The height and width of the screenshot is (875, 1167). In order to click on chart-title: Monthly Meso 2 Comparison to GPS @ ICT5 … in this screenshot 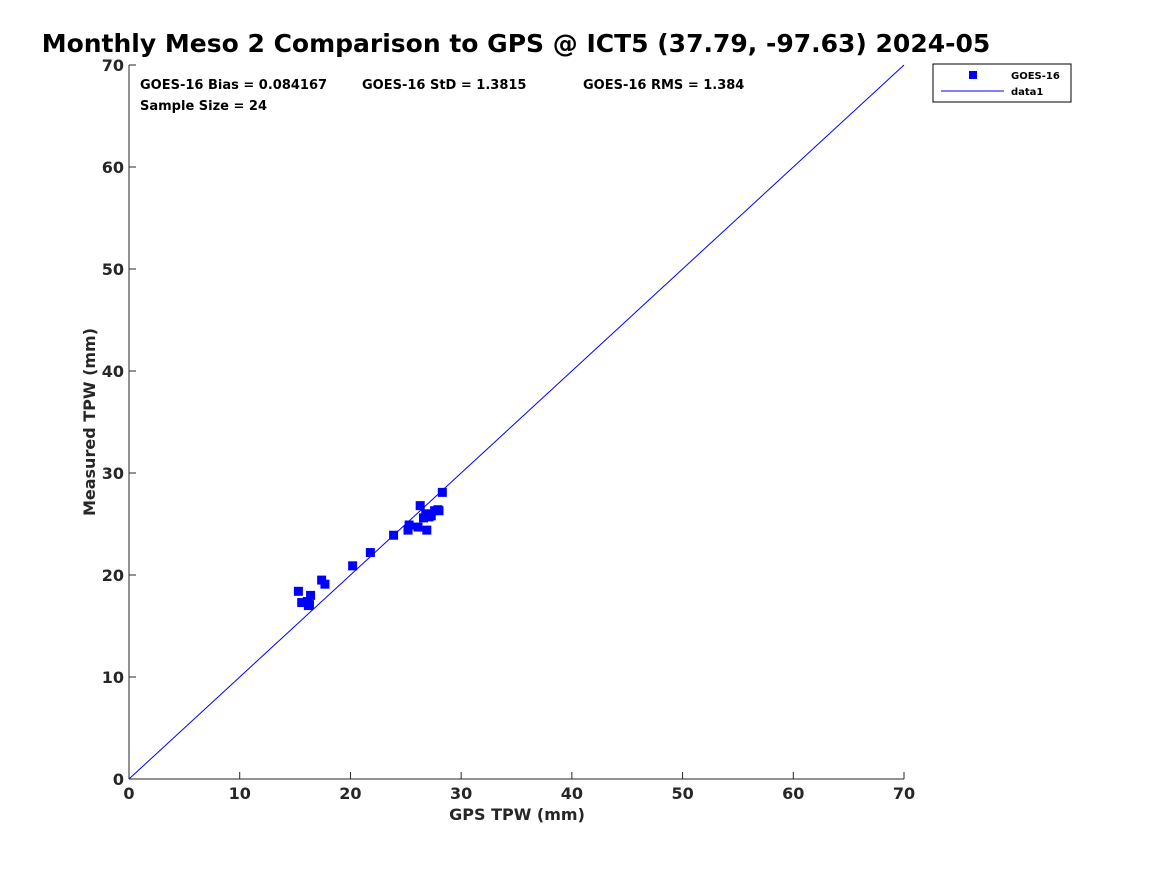, I will do `click(516, 43)`.